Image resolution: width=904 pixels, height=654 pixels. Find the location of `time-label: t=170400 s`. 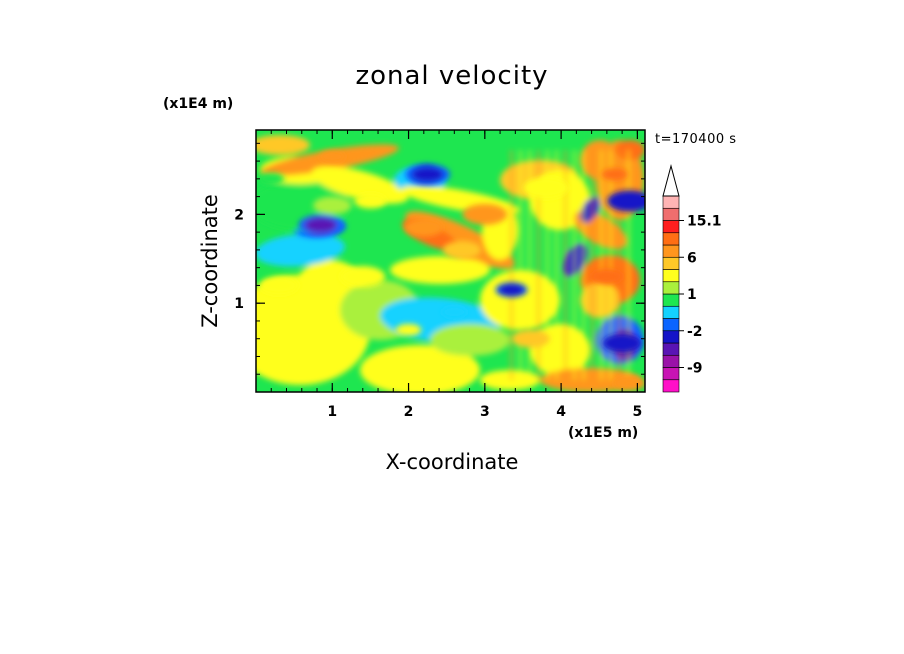

time-label: t=170400 s is located at coordinates (696, 139).